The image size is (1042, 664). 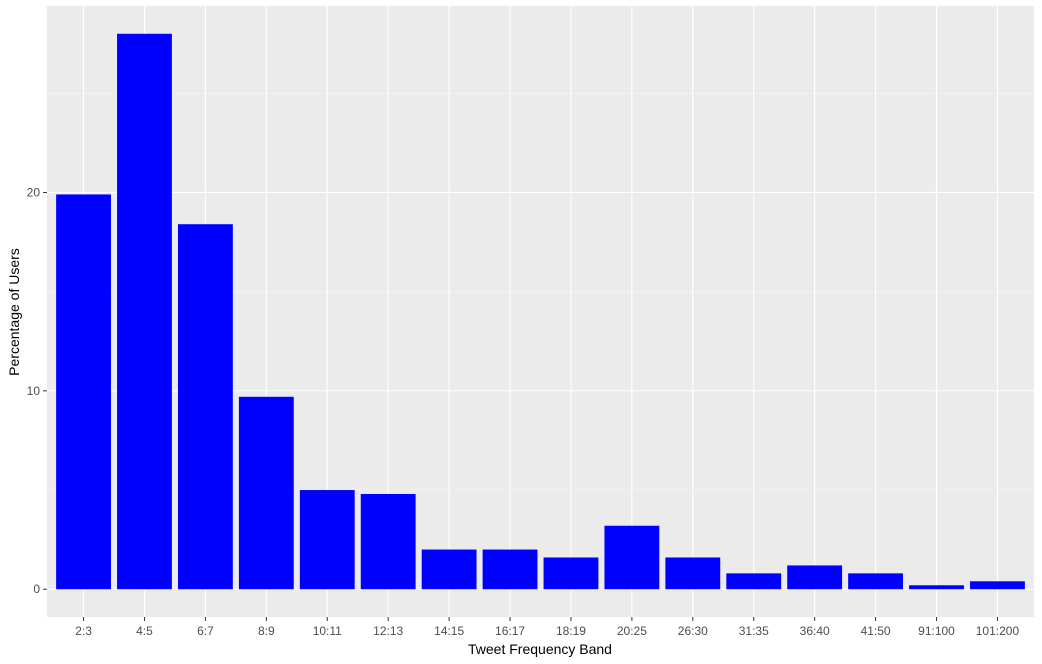 I want to click on y-axis: 0 10 20, so click(x=37, y=390).